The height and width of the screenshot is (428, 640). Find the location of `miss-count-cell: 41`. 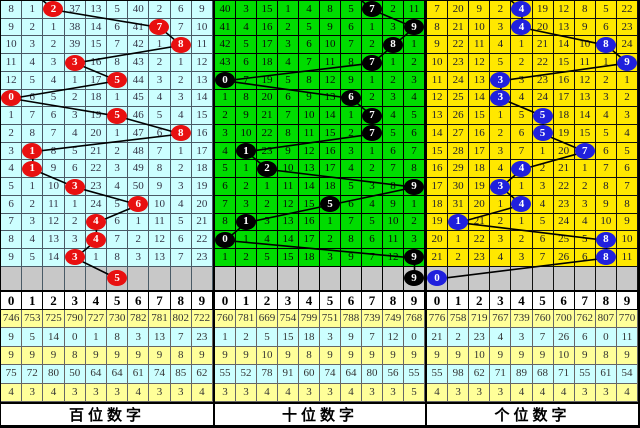

miss-count-cell: 41 is located at coordinates (225, 27).